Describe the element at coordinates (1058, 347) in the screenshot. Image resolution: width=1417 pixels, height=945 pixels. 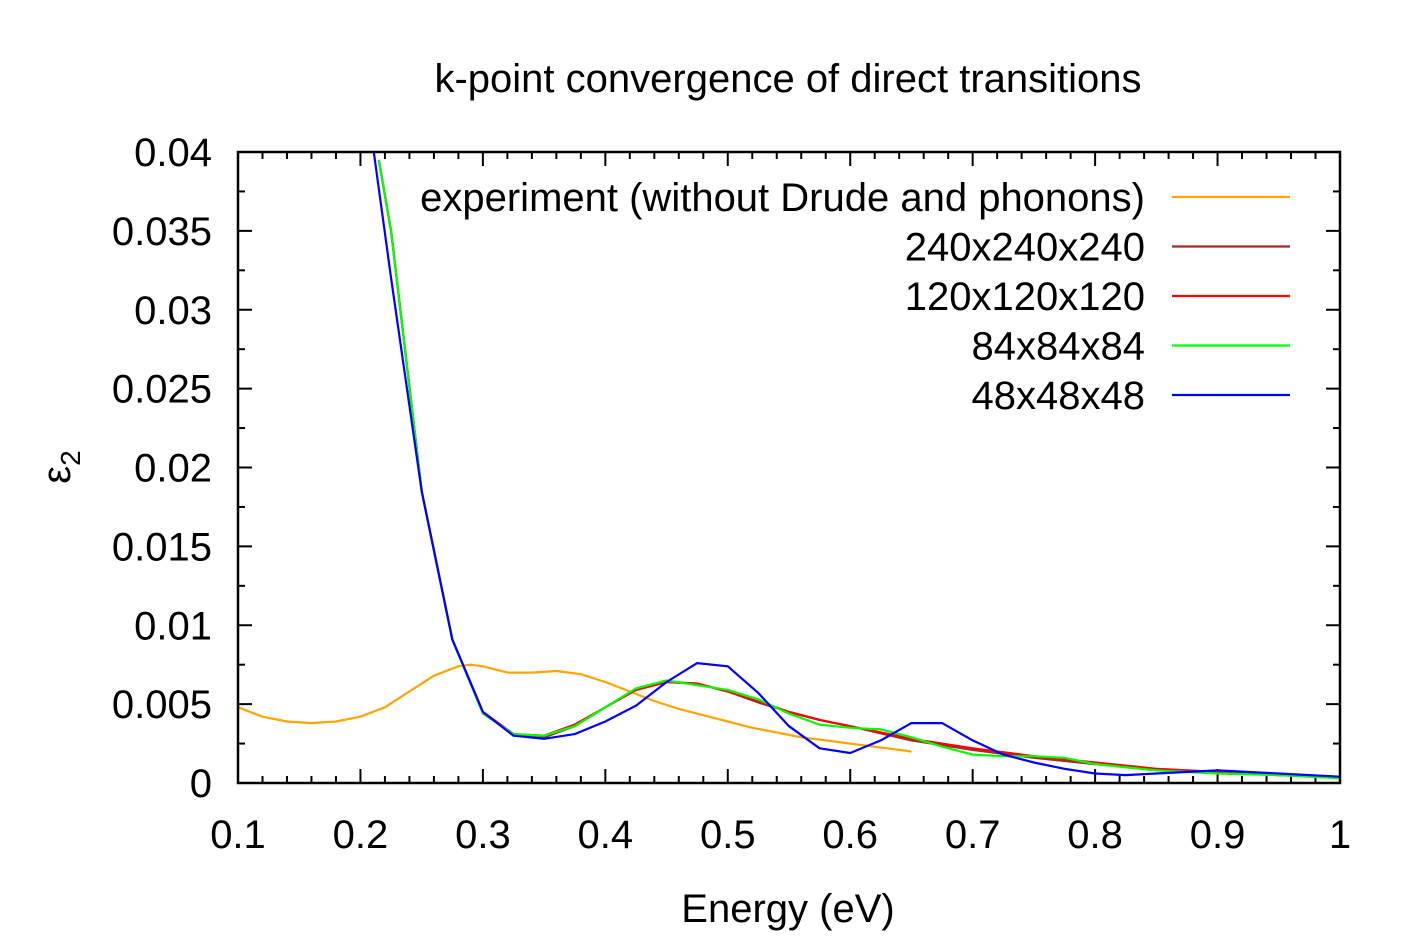
I see `legend-label-3: 84x84x84` at that location.